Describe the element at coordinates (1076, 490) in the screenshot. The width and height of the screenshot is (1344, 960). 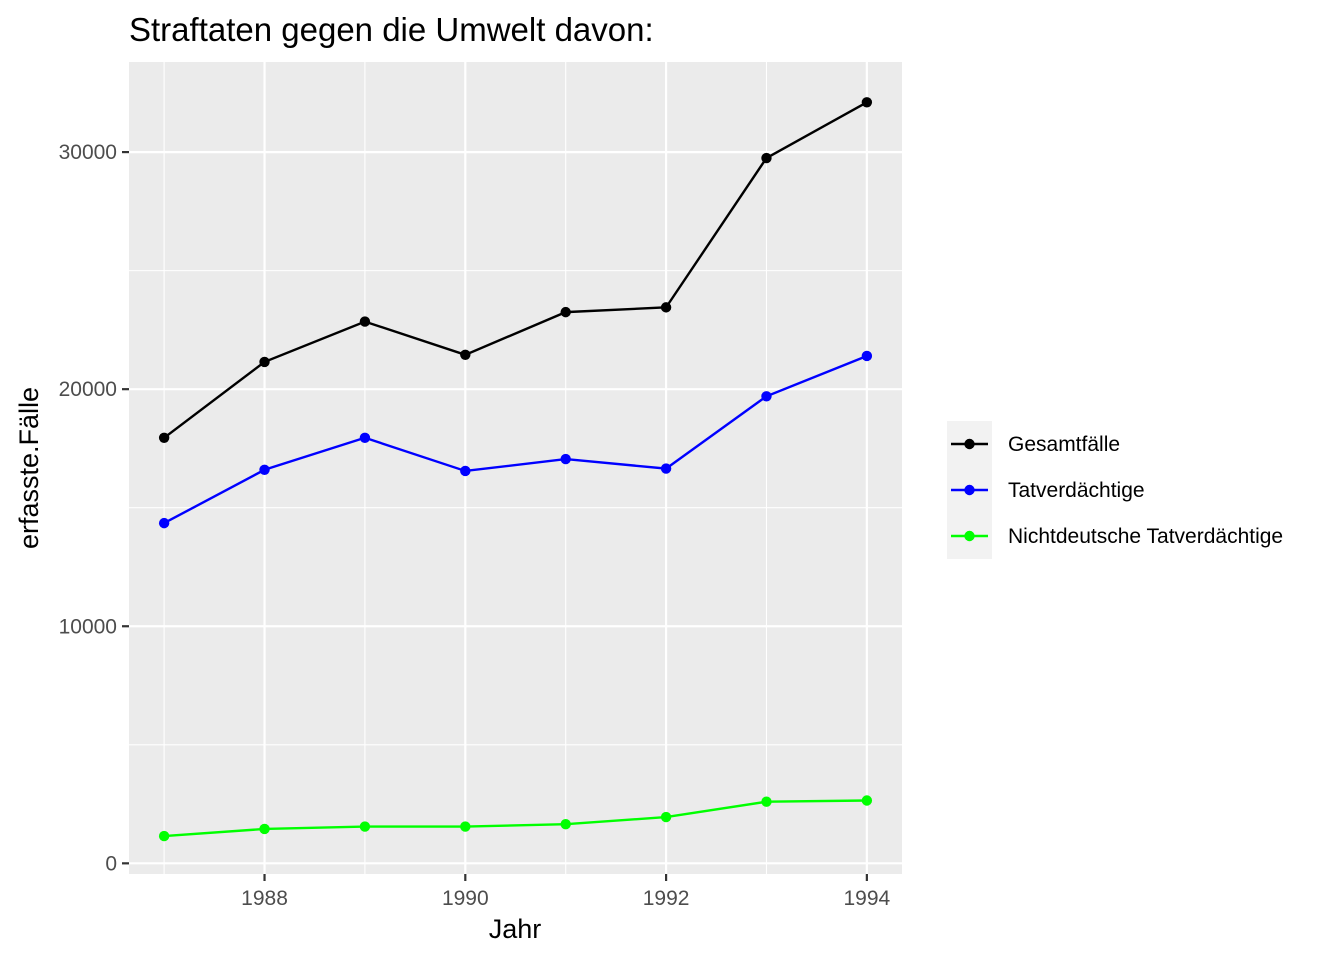
I see `legend-label: Tatverdächtige` at that location.